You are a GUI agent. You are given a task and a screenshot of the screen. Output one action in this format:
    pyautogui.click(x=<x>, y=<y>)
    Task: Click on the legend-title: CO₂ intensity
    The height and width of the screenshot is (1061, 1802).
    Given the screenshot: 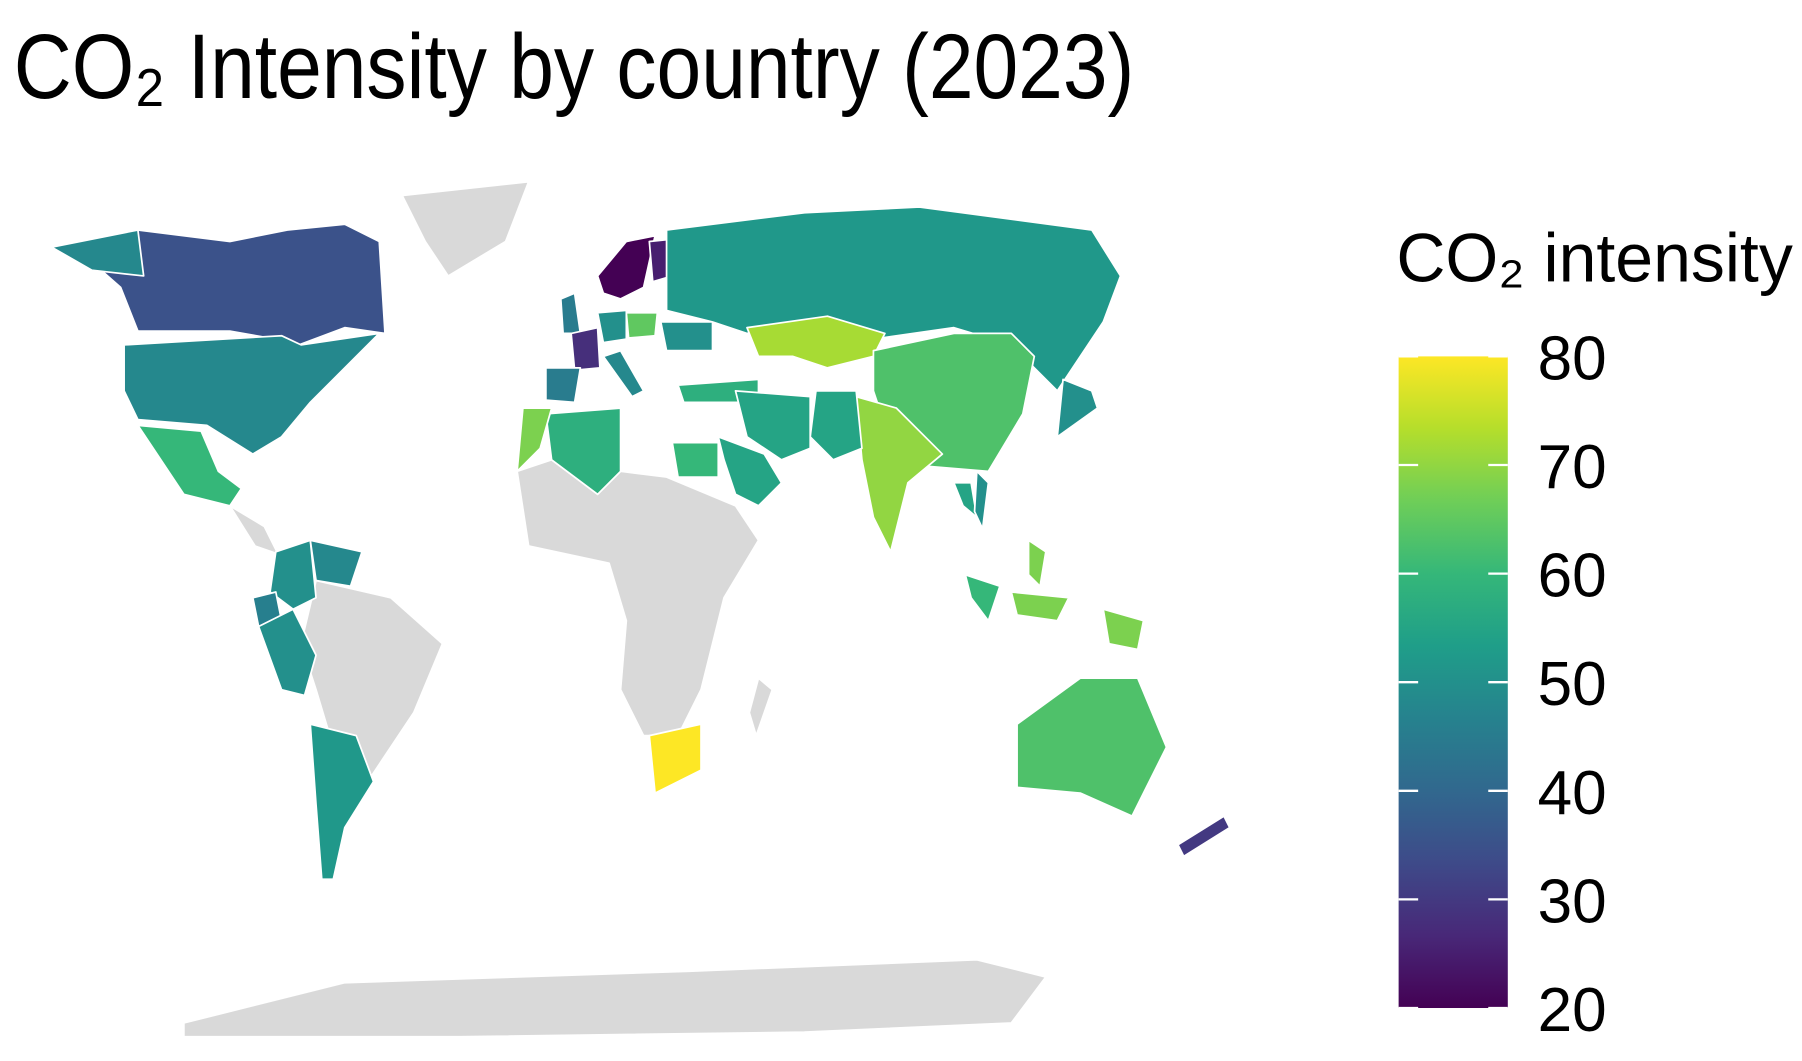 What is the action you would take?
    pyautogui.click(x=1594, y=258)
    